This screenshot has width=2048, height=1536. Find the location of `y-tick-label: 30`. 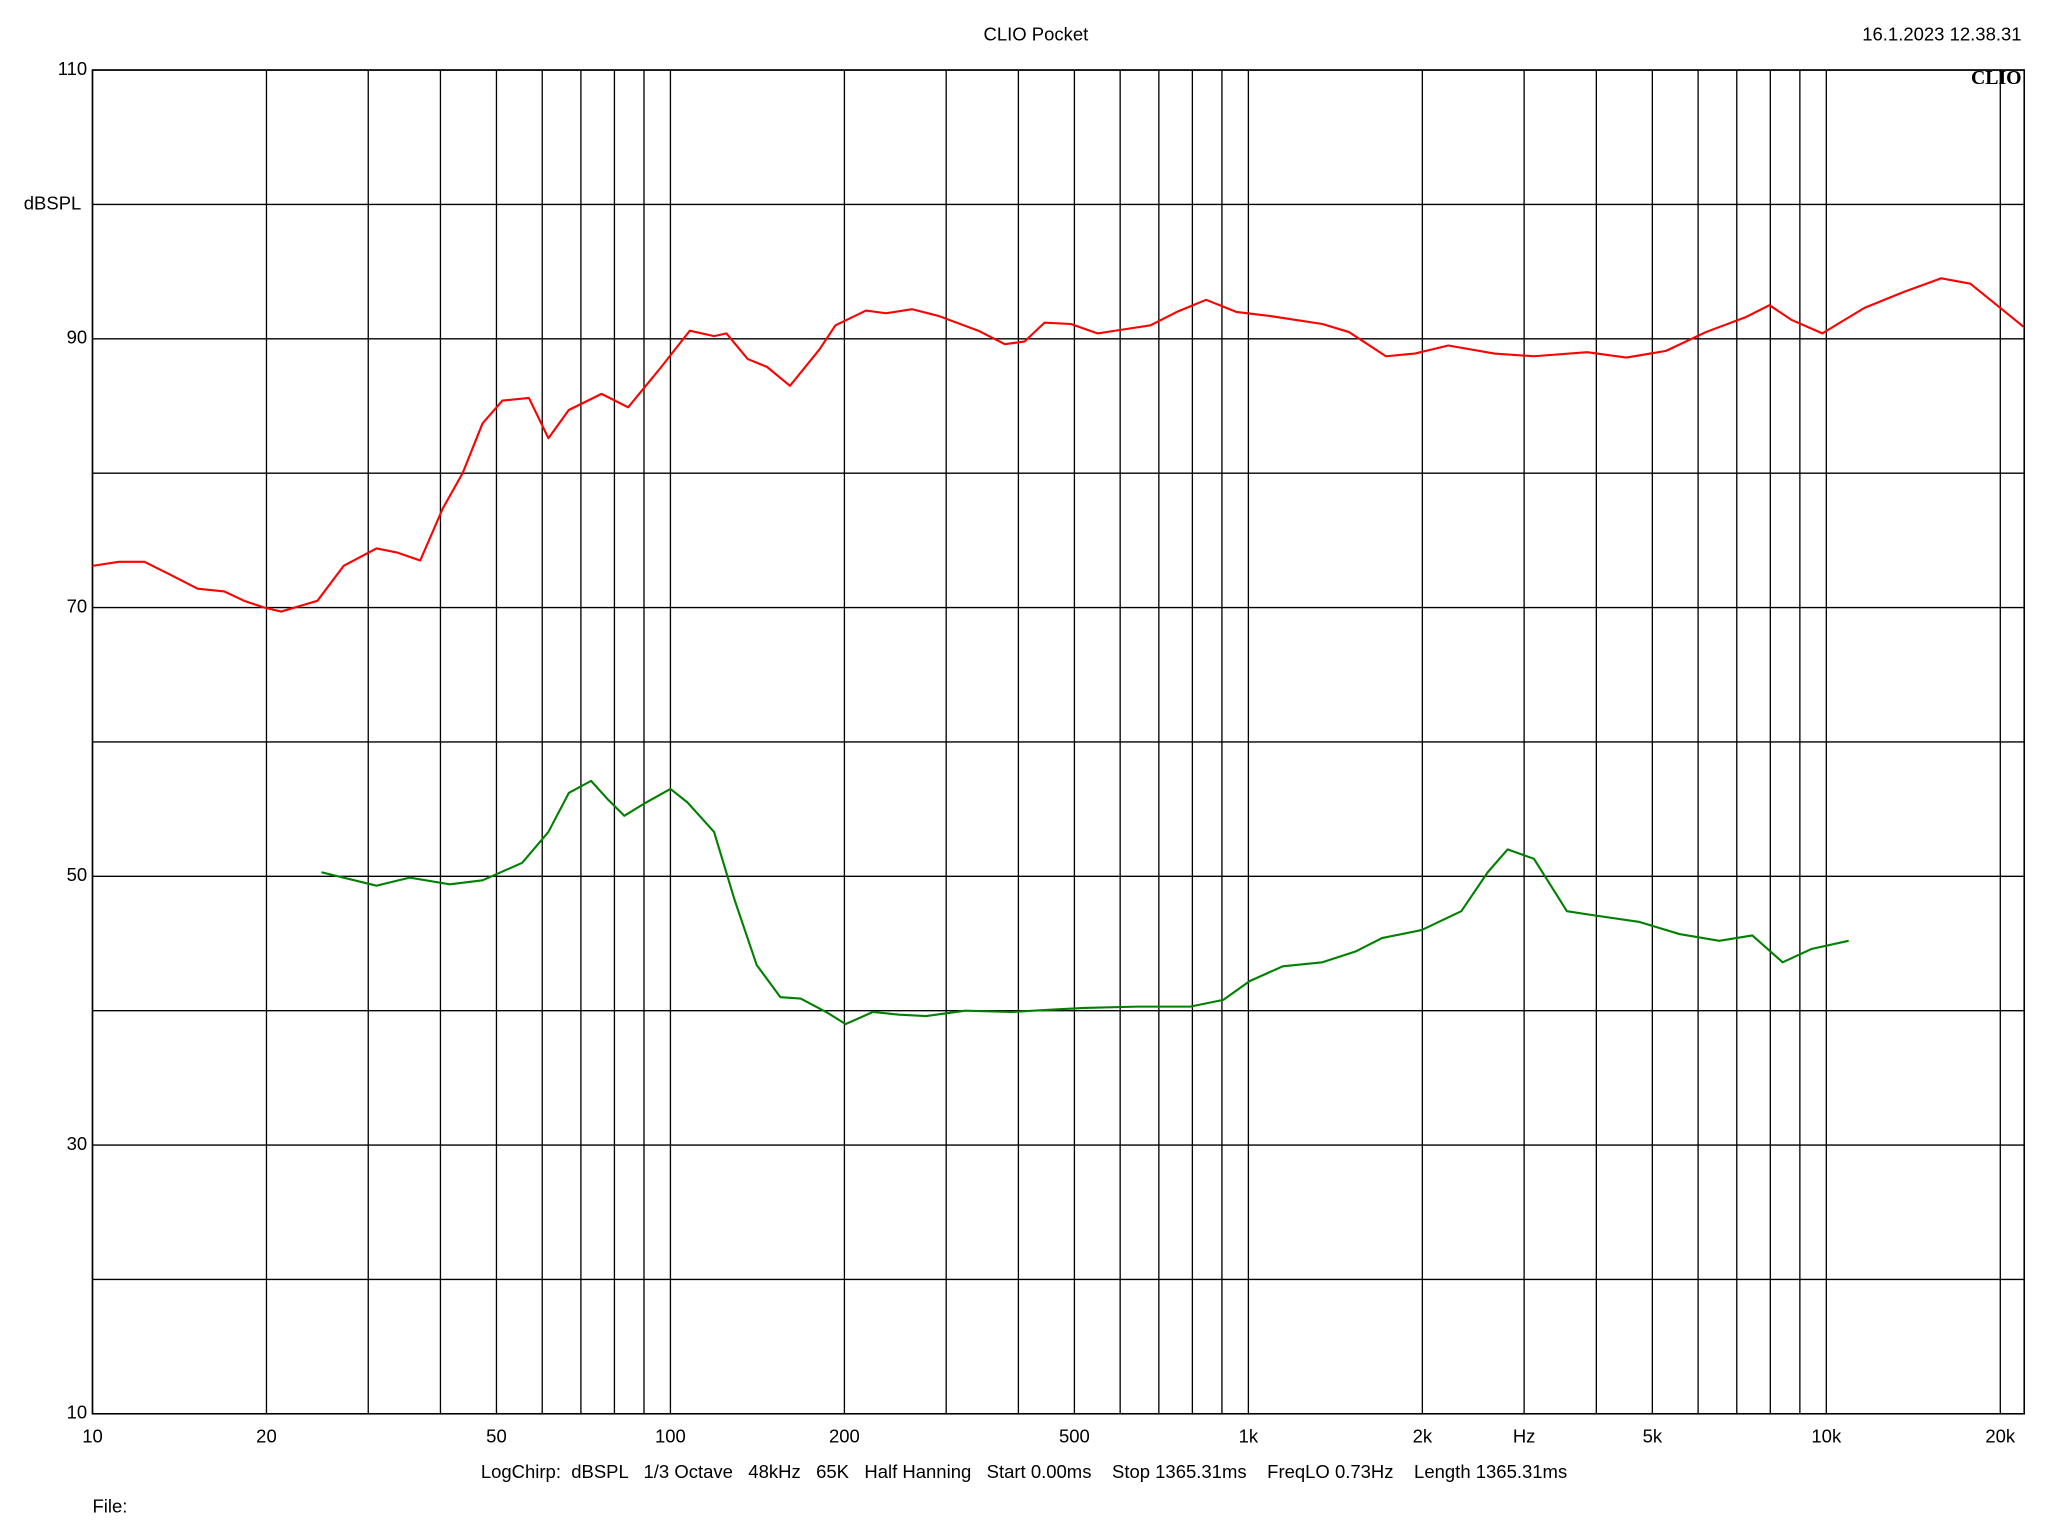

y-tick-label: 30 is located at coordinates (77, 1143).